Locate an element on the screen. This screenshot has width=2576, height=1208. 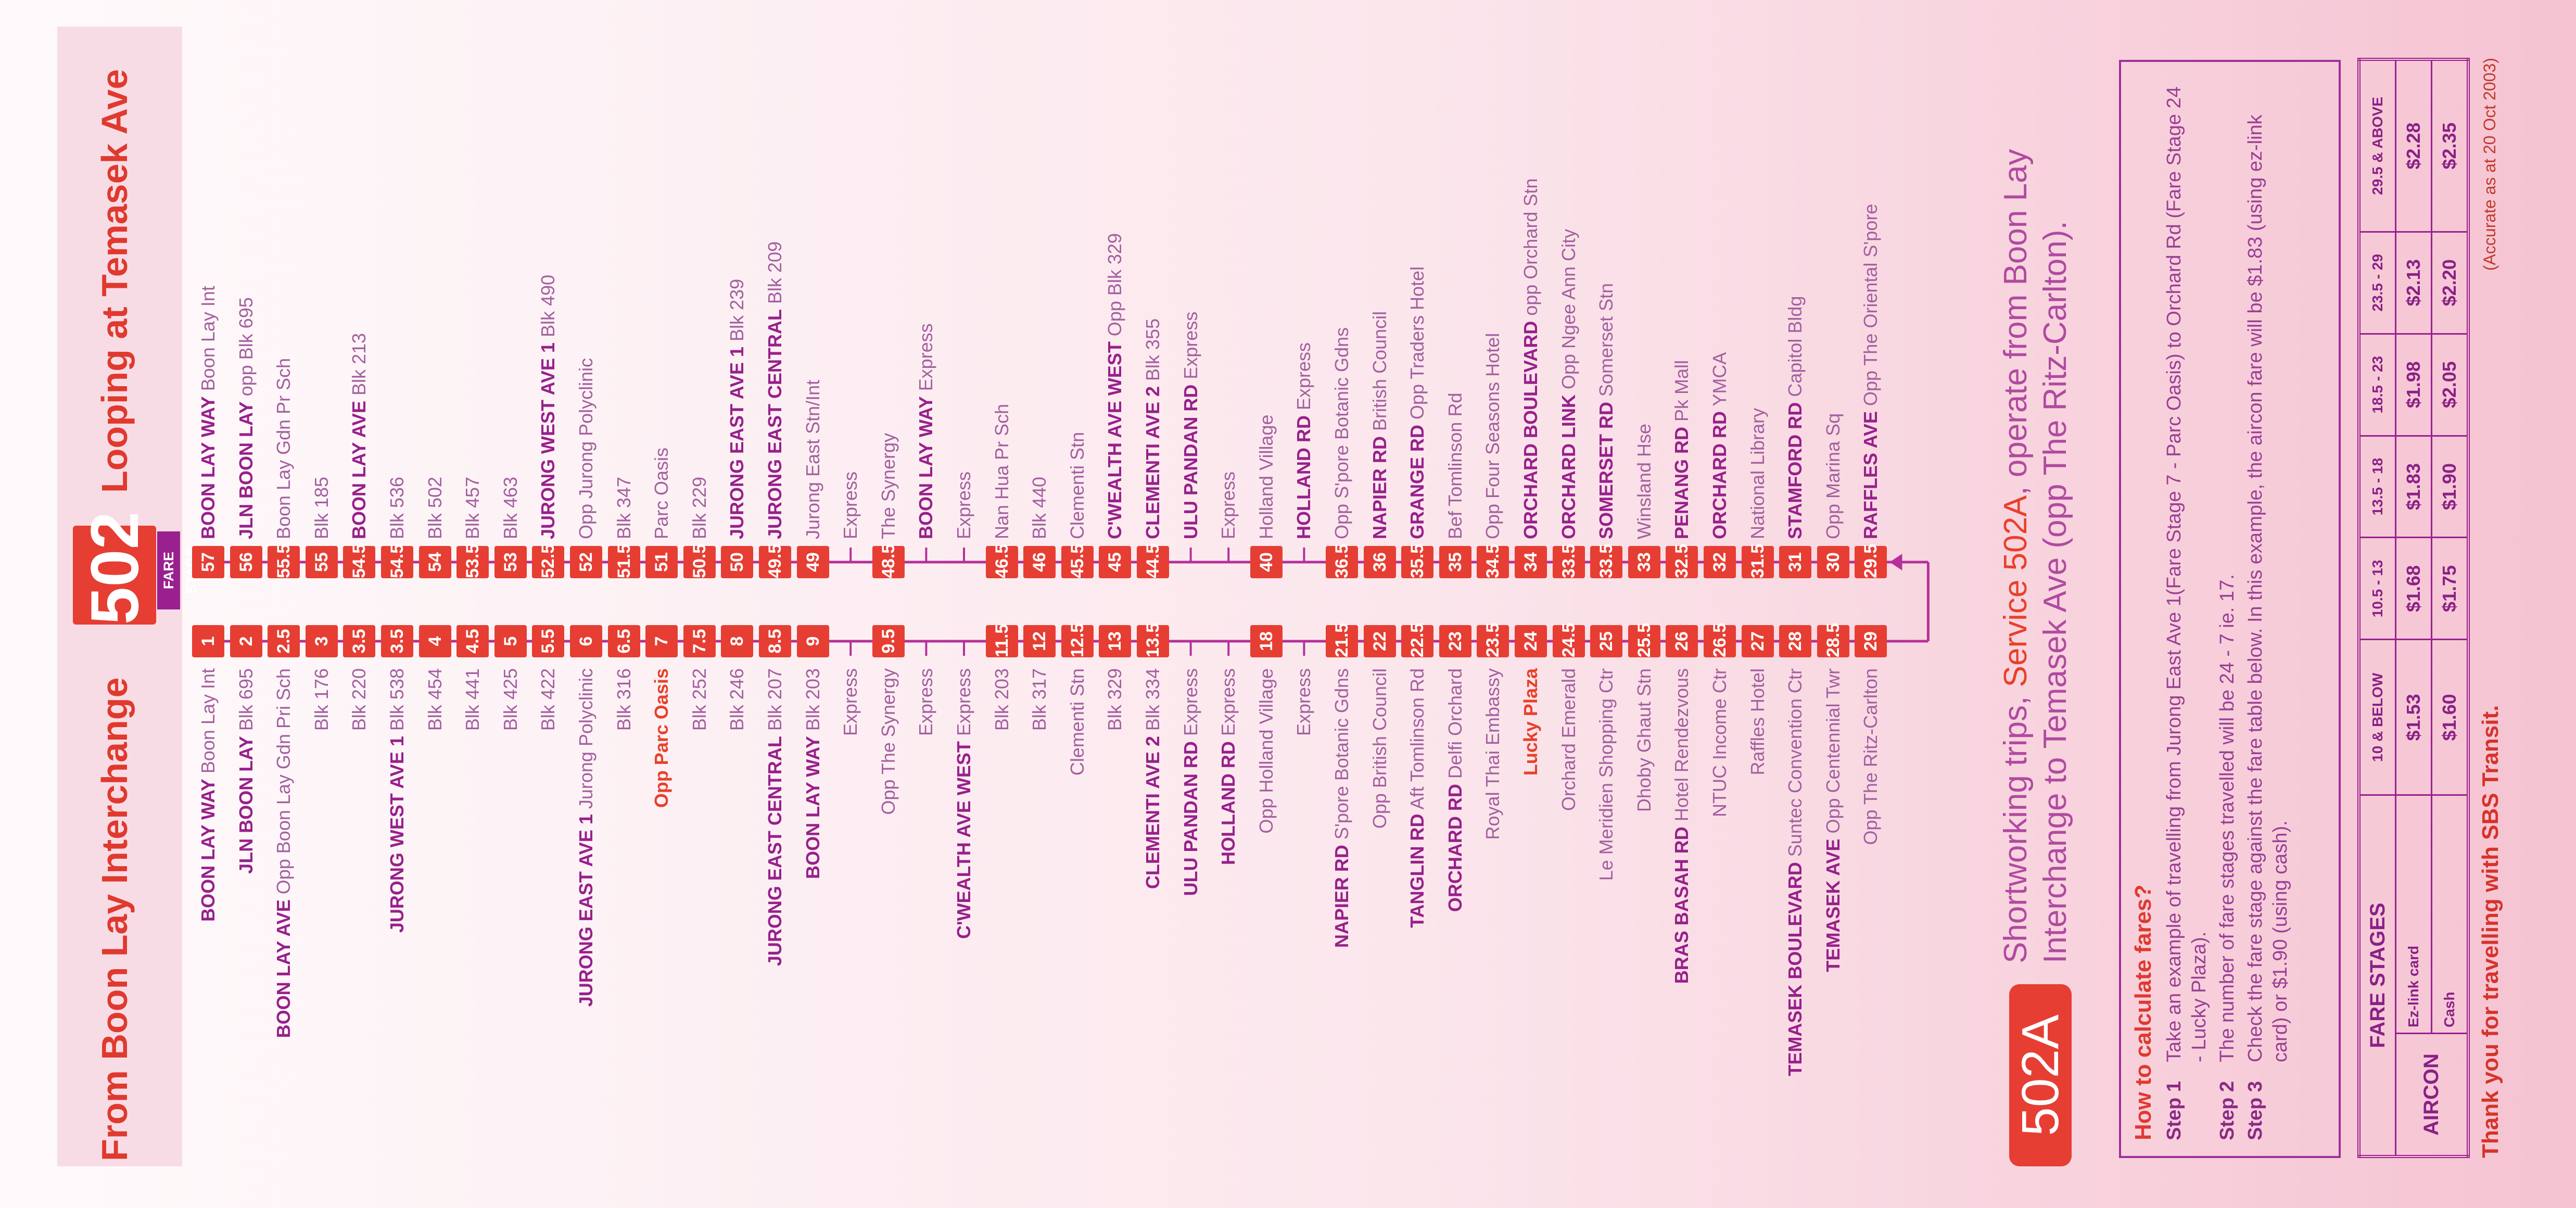
stop-entry: TANGLIN RD Aft Tomlinson Rd is located at coordinates (1417, 798).